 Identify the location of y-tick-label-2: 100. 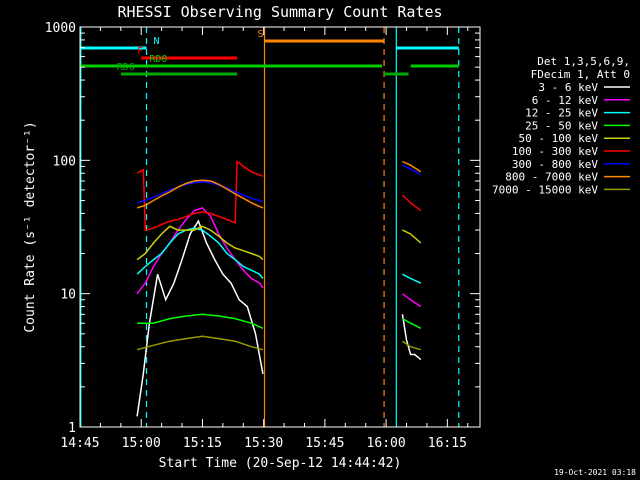
(64, 161).